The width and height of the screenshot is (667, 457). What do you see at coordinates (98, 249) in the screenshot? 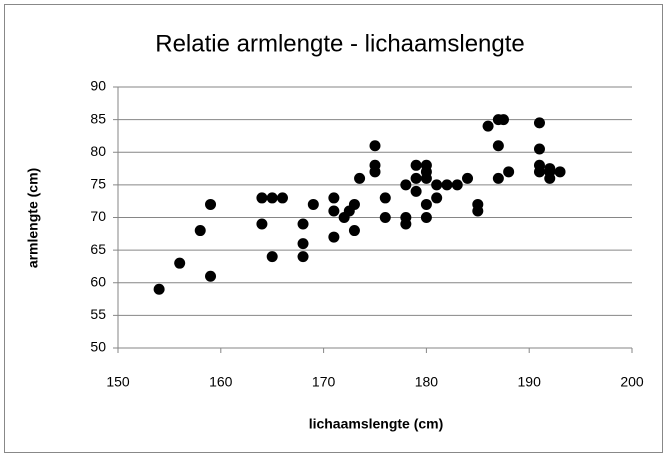
I see `y-tick-label: 65` at bounding box center [98, 249].